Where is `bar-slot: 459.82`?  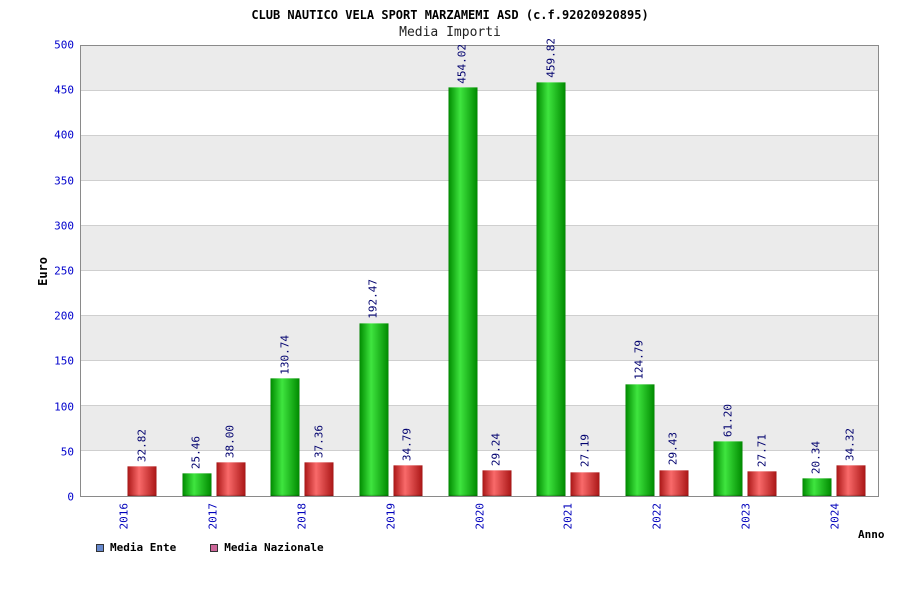
bar-slot: 459.82 is located at coordinates (551, 267).